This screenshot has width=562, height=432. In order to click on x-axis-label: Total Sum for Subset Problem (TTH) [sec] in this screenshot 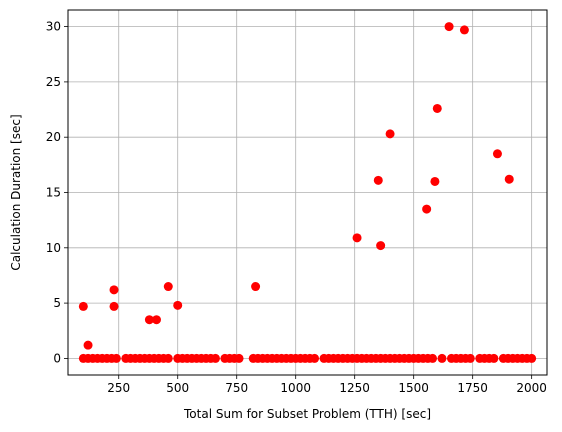, I will do `click(307, 414)`.